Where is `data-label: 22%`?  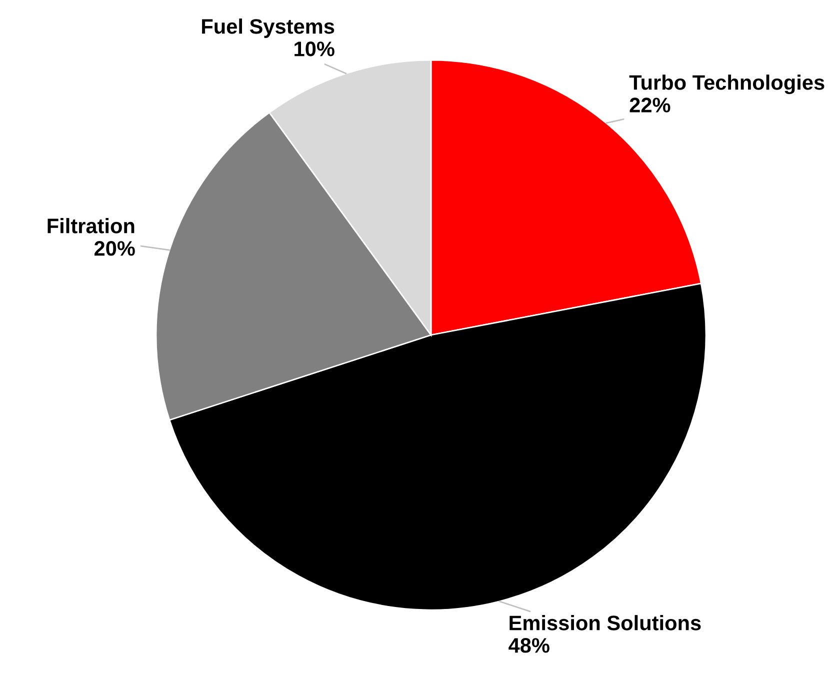 data-label: 22% is located at coordinates (650, 105).